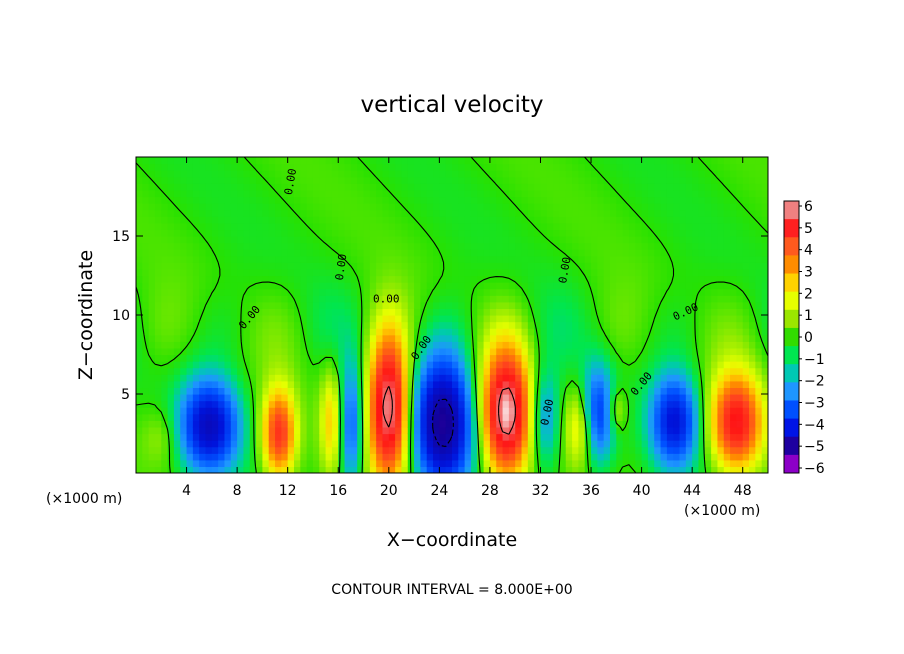 Image resolution: width=904 pixels, height=654 pixels. Describe the element at coordinates (84, 499) in the screenshot. I see `x-unit-label-left: (×1000 m)` at that location.